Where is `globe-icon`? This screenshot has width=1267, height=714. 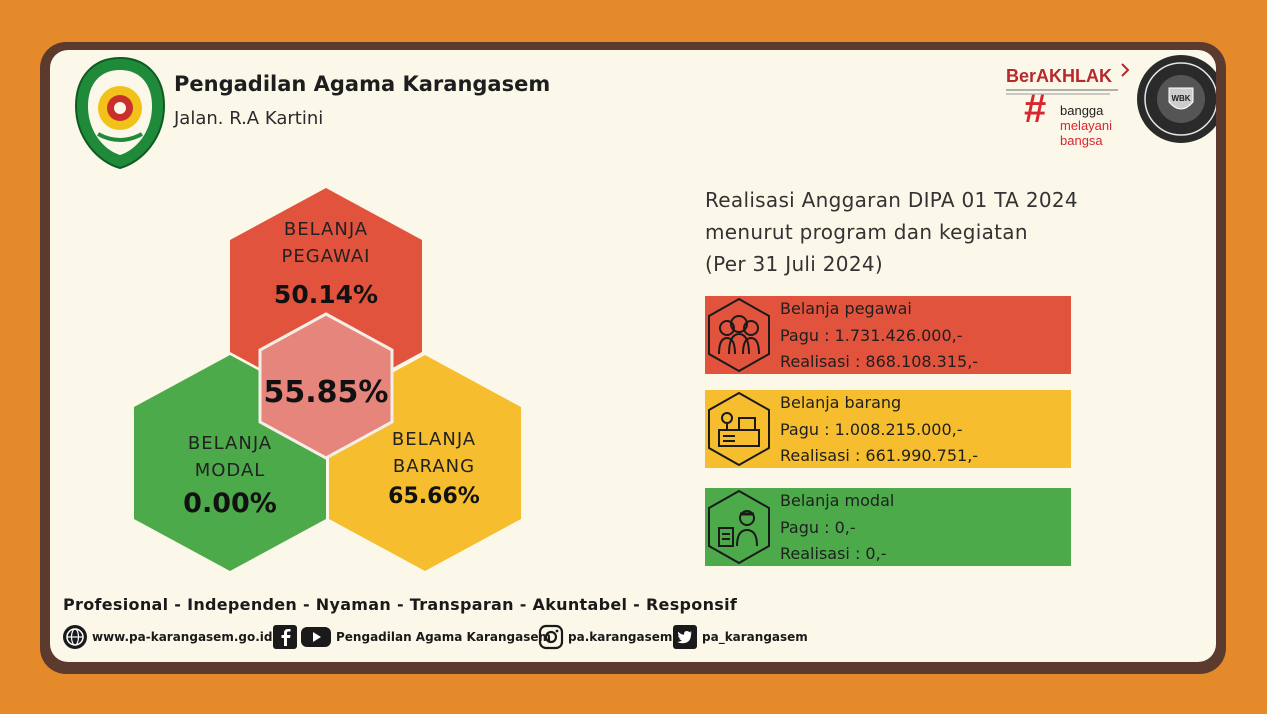
globe-icon is located at coordinates (75, 637).